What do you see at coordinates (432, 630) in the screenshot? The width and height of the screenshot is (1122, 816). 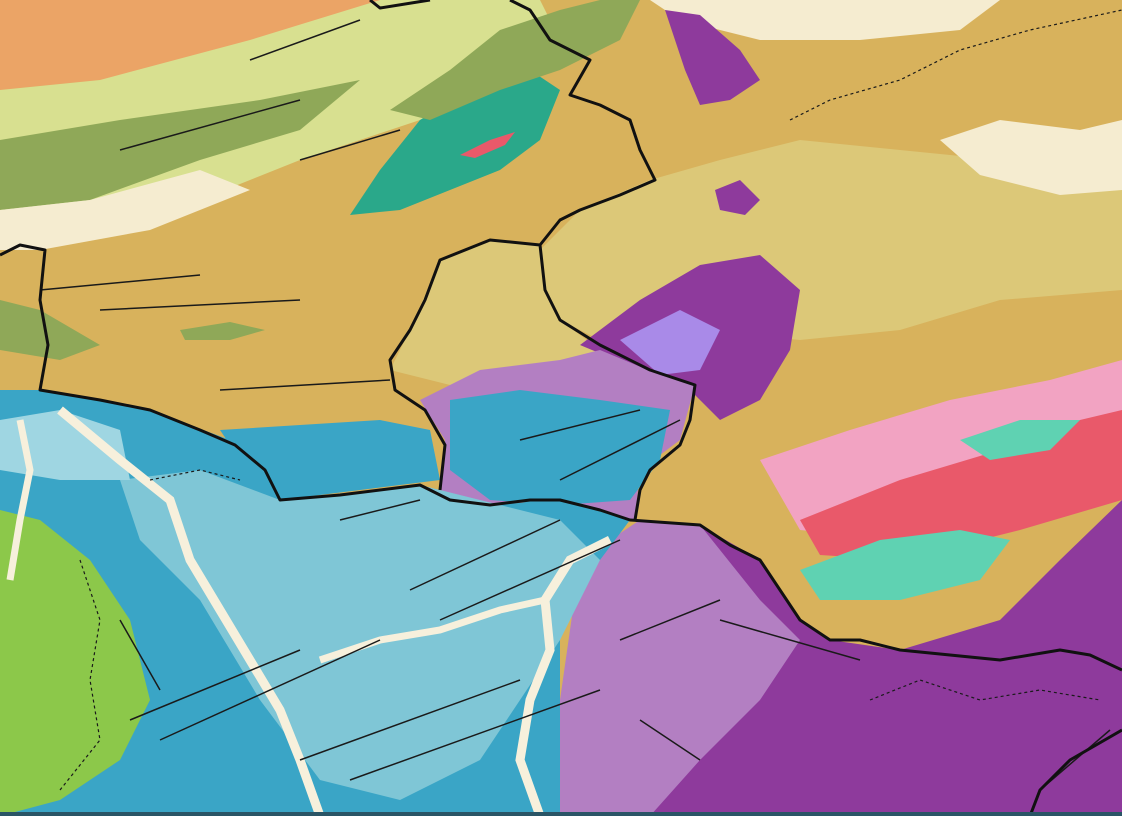 I see `river-branch` at bounding box center [432, 630].